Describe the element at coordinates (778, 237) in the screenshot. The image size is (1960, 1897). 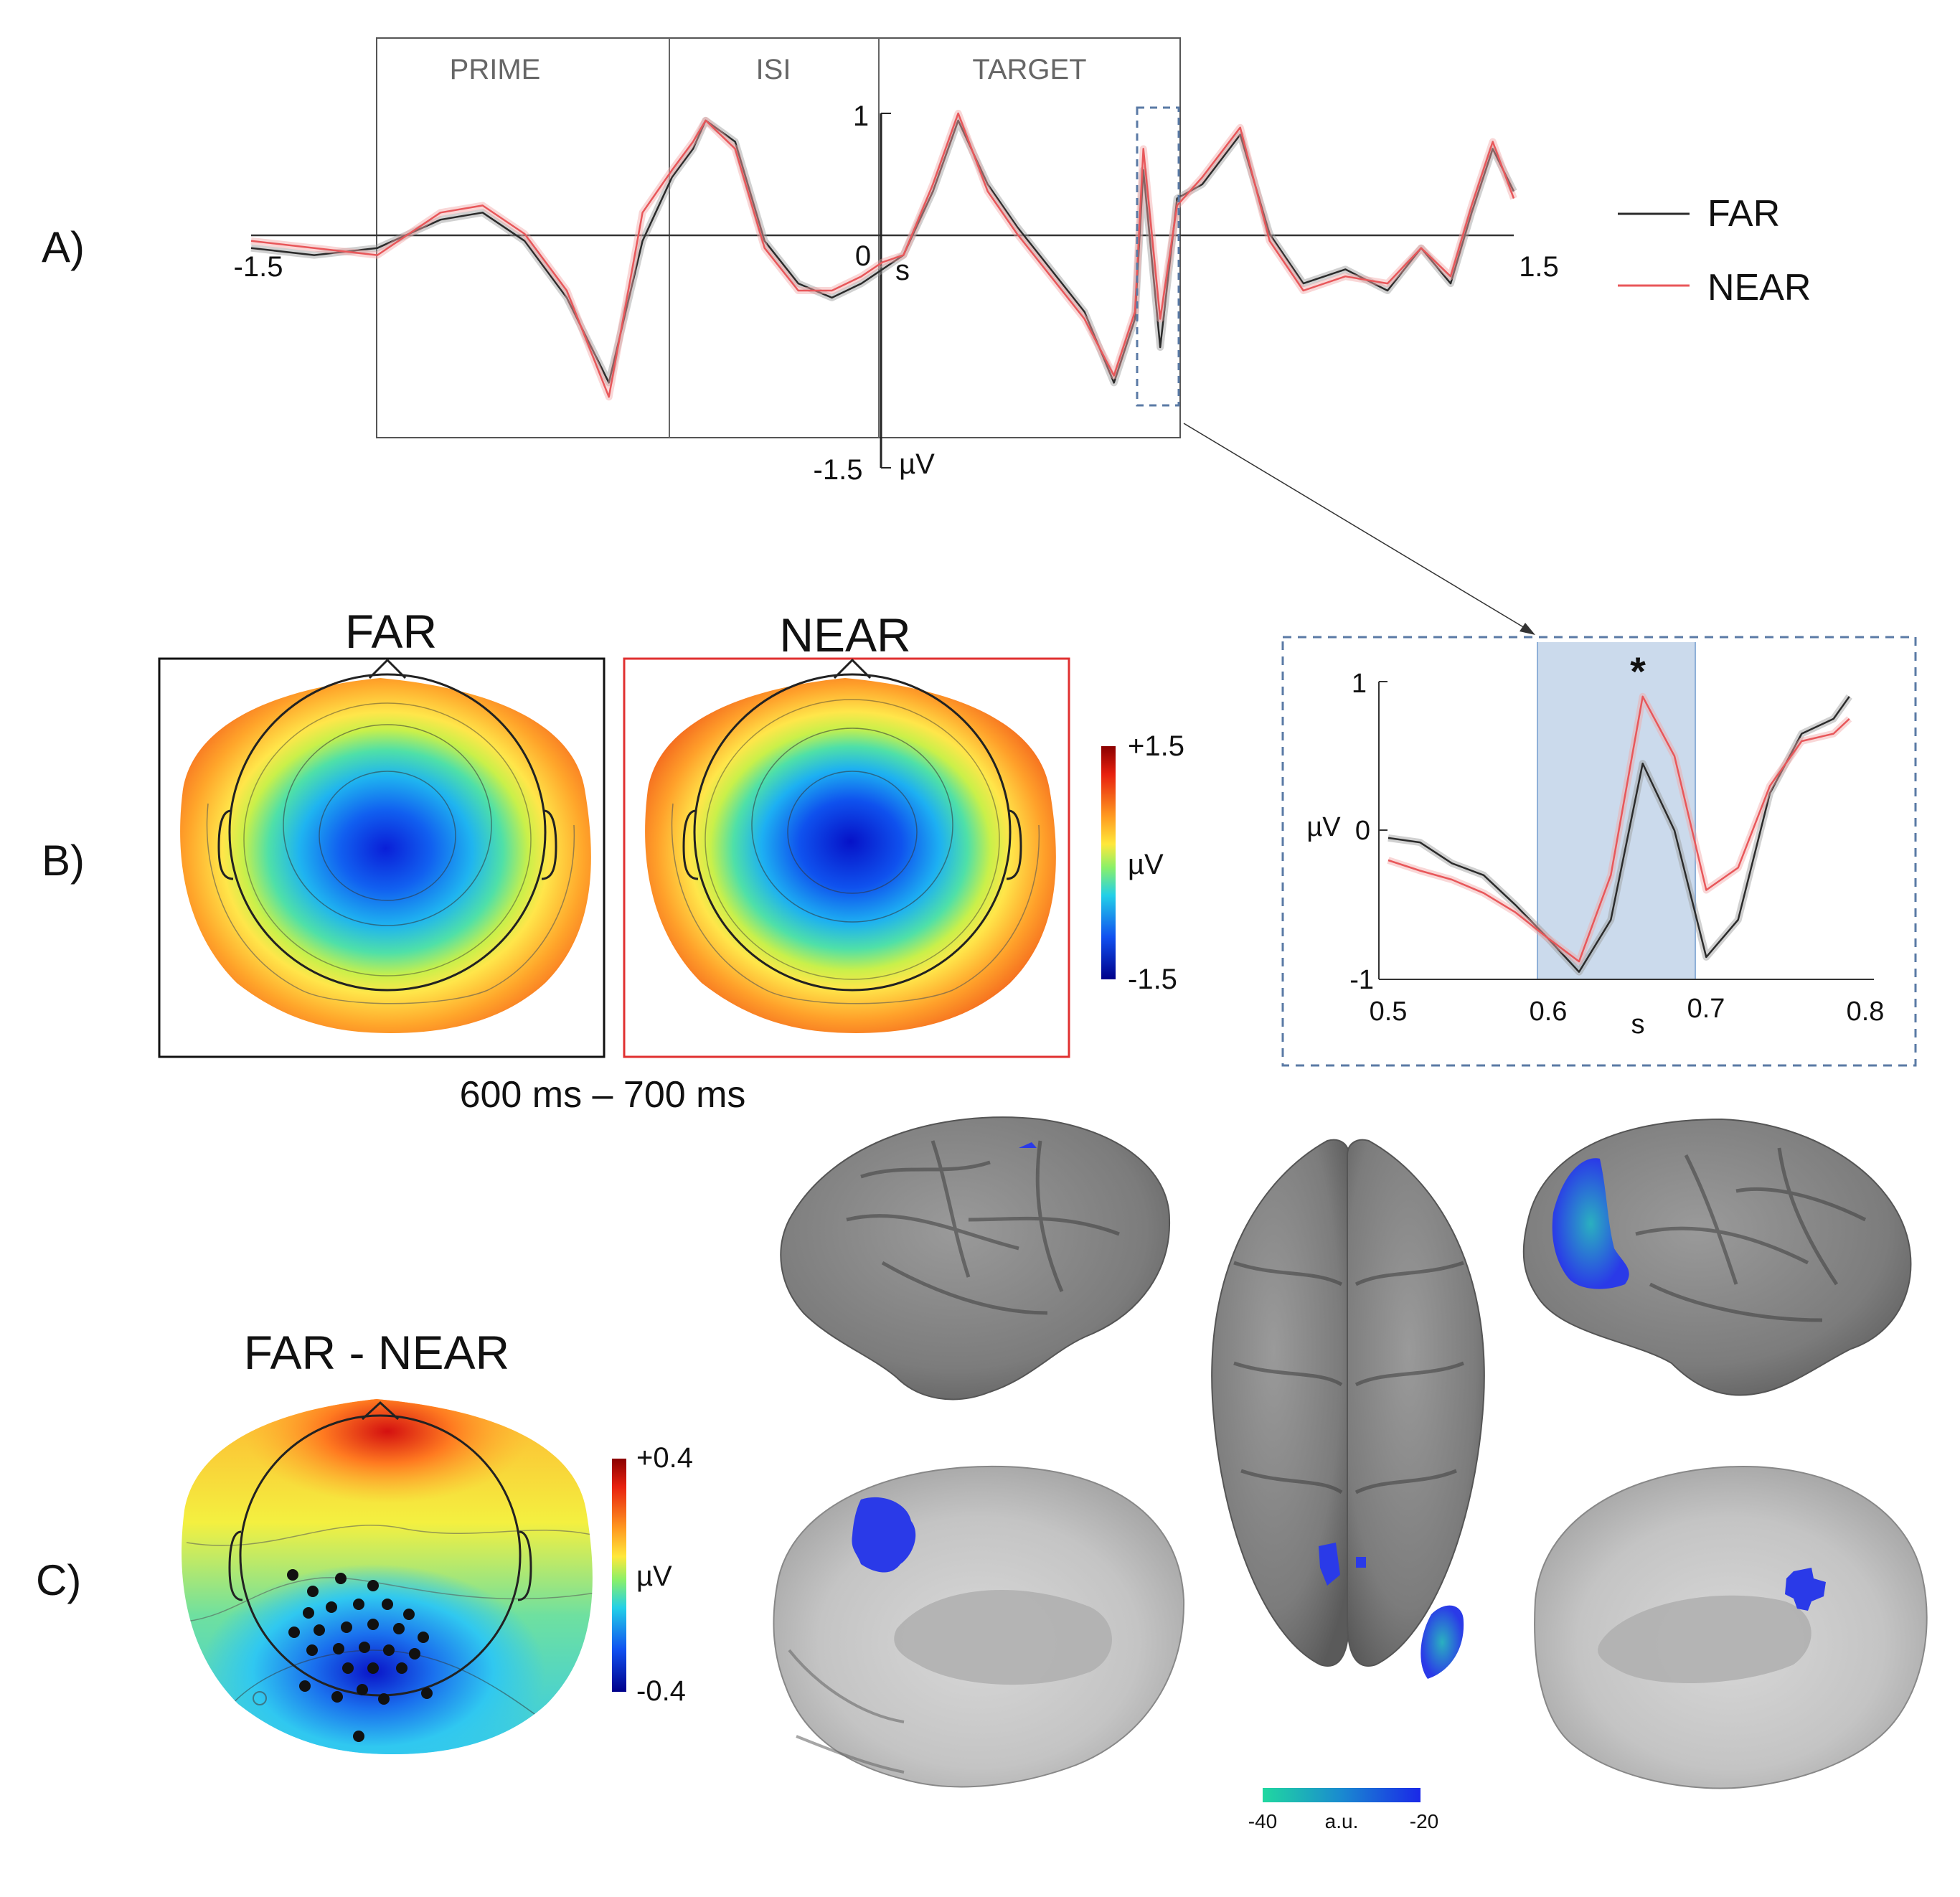
I see `segment-frame` at that location.